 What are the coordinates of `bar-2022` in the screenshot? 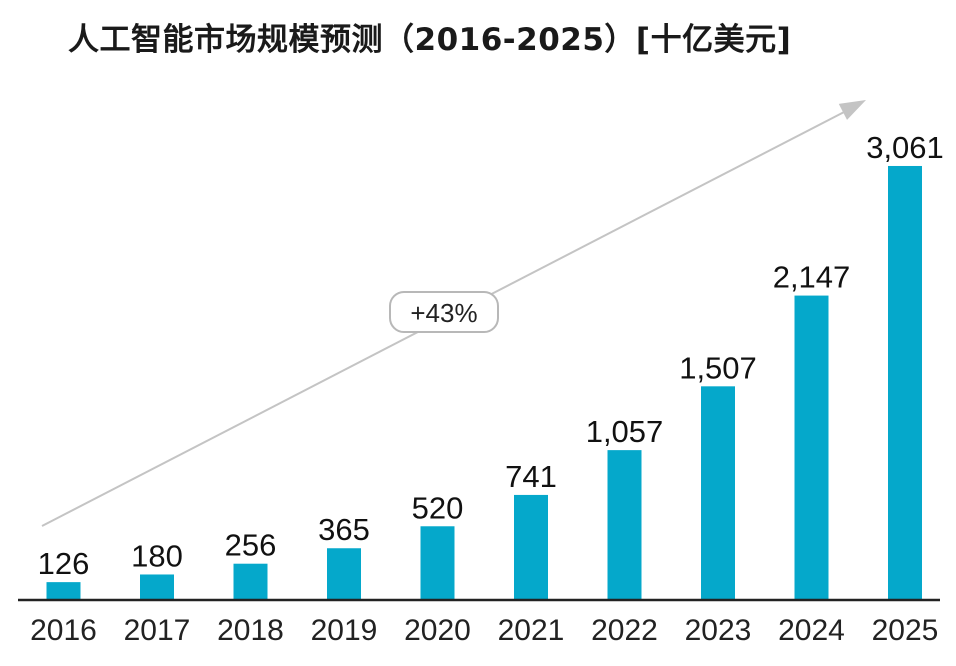 It's located at (624, 525).